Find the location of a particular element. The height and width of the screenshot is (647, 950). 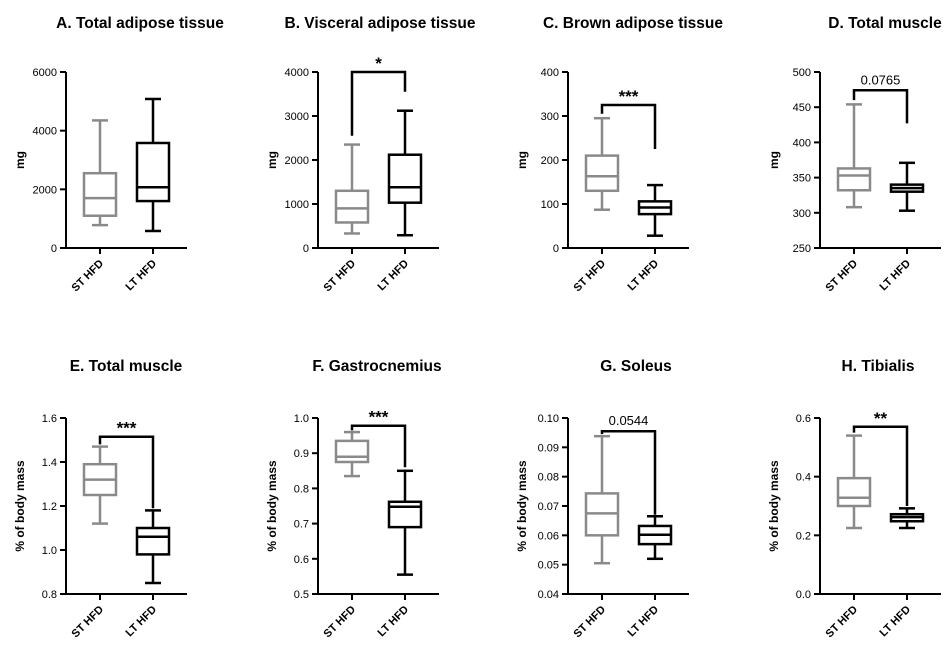

y-tick-label: 0.2 is located at coordinates (803, 536).